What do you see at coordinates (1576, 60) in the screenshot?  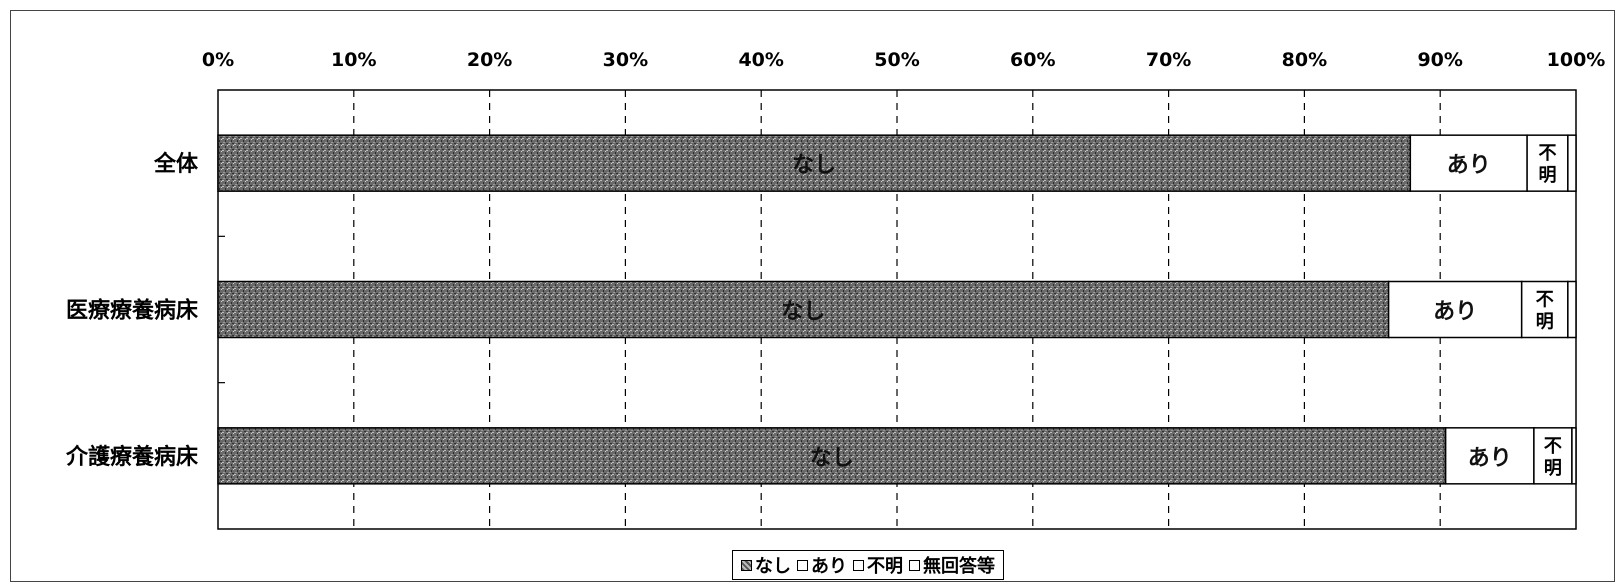 I see `x-tick-label: 100%` at bounding box center [1576, 60].